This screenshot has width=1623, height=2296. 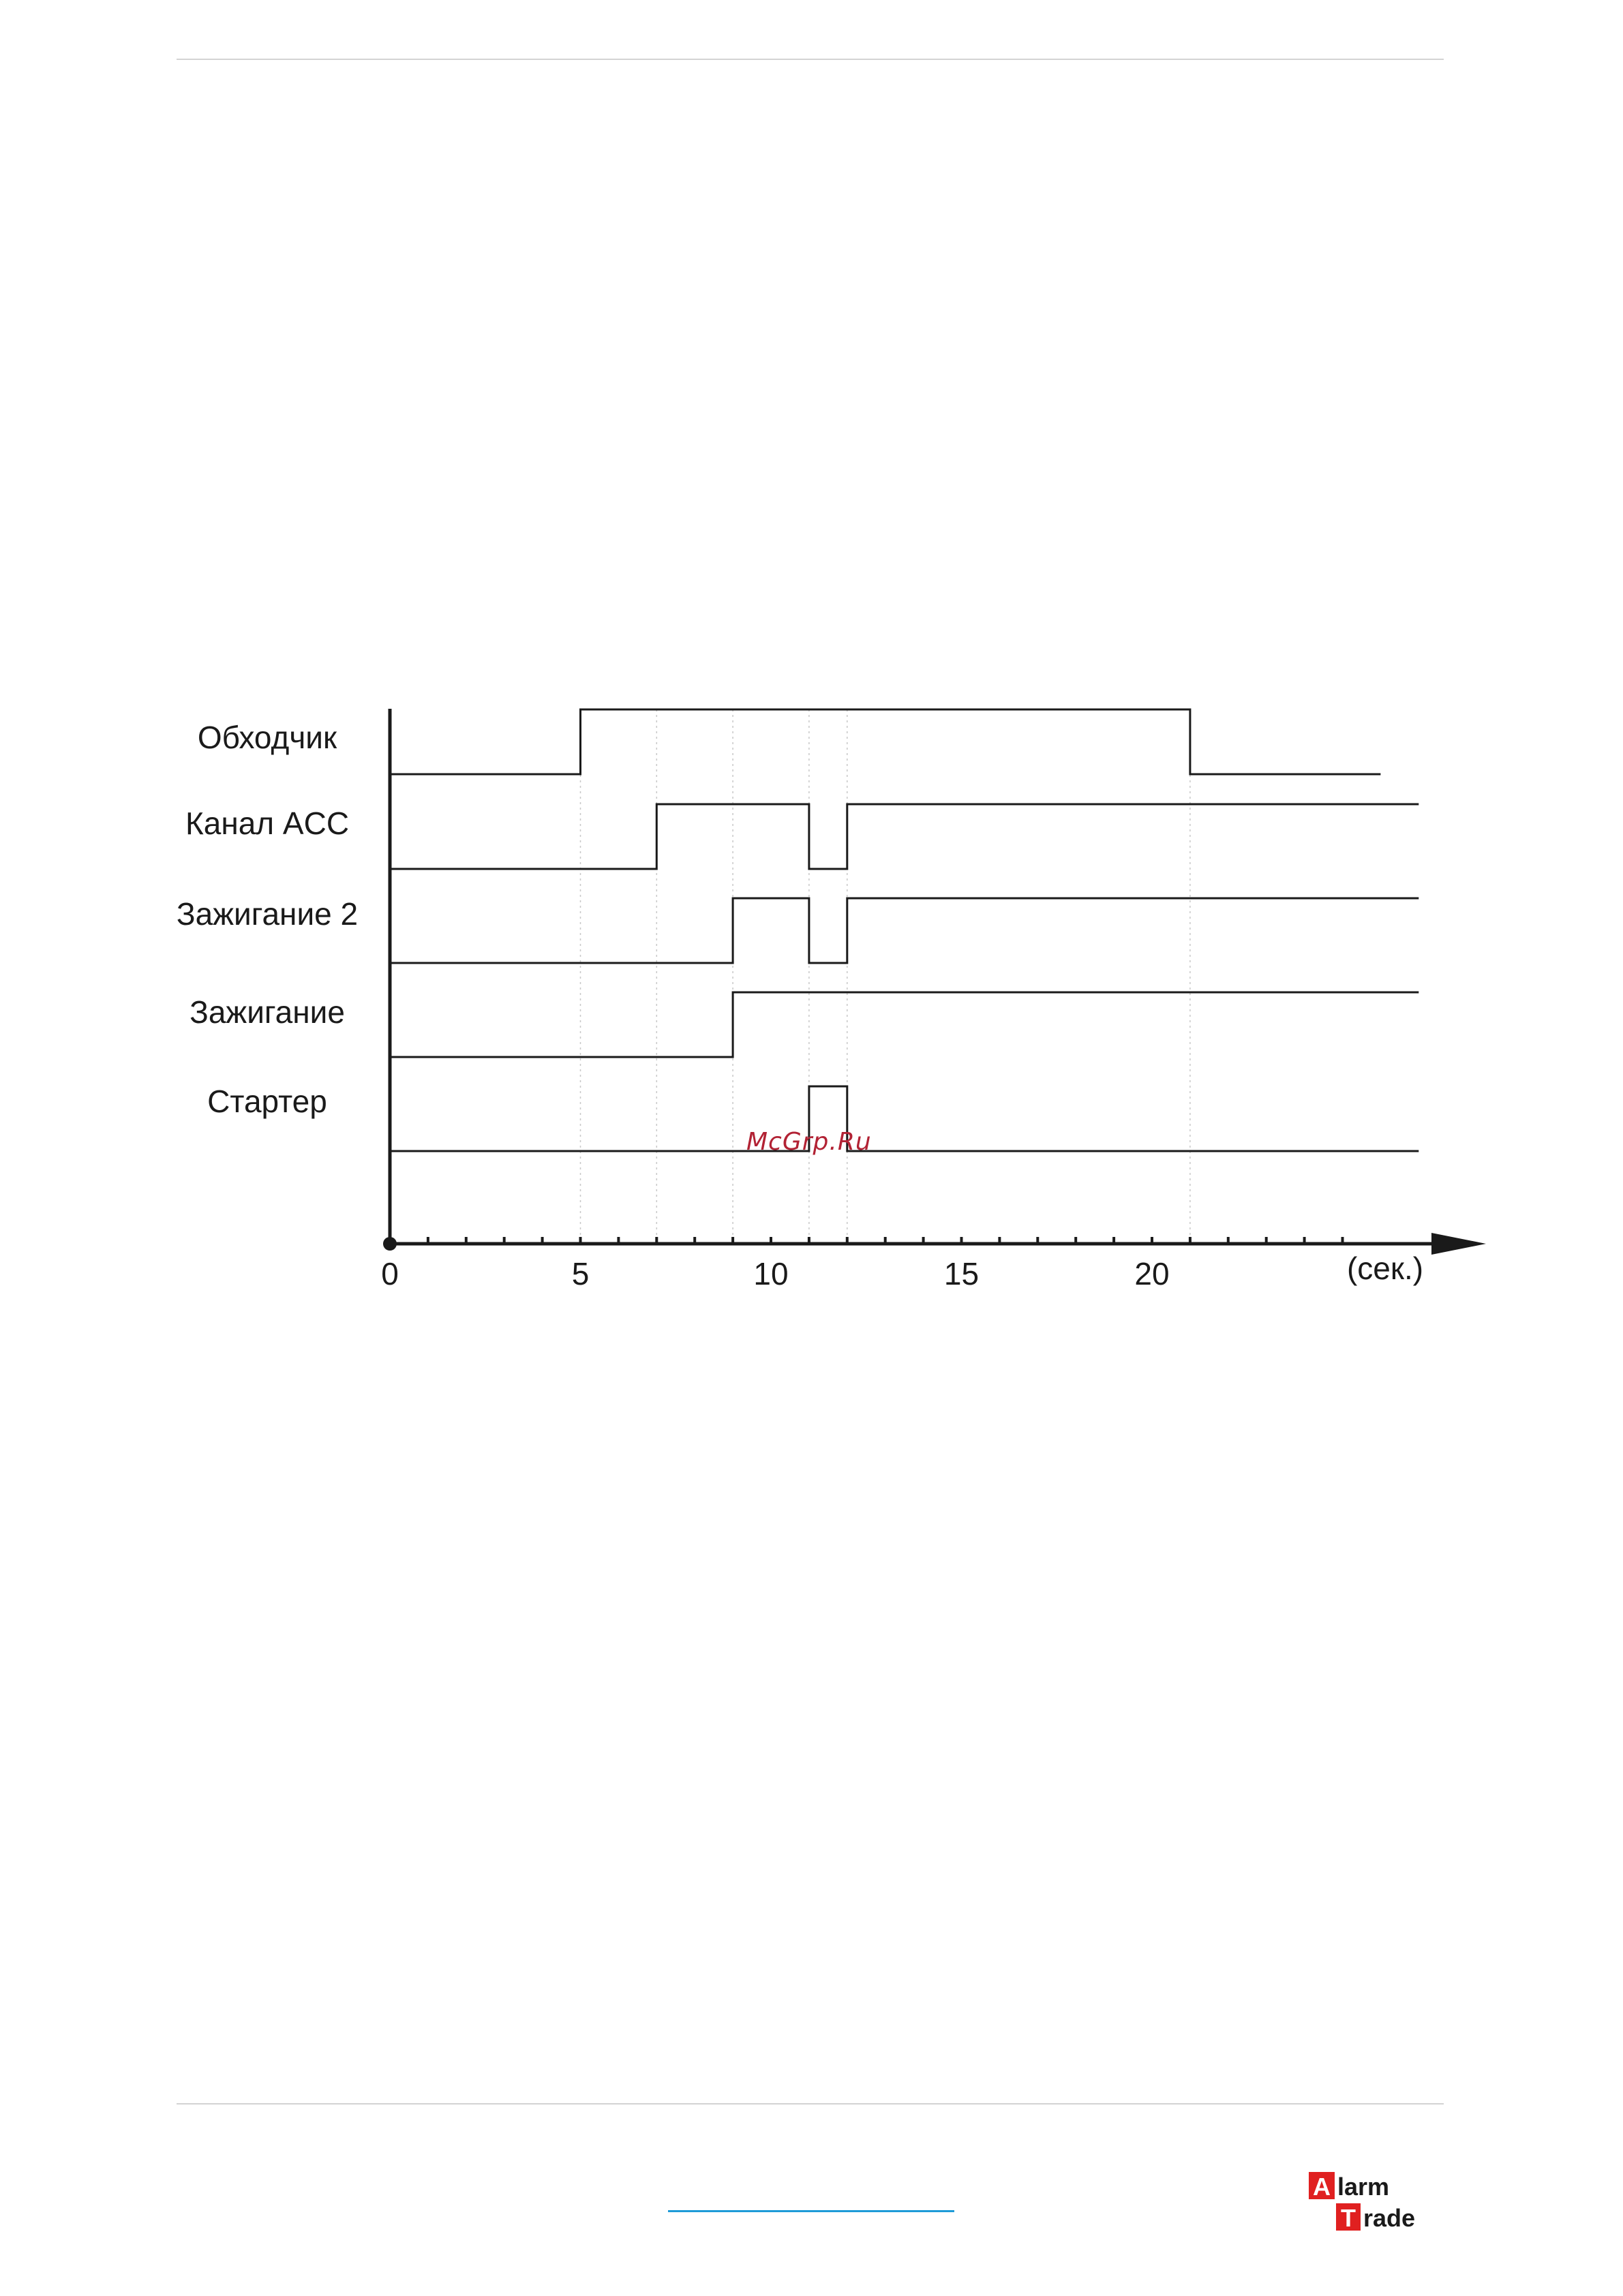 I want to click on logo-a-box, so click(x=1322, y=2185).